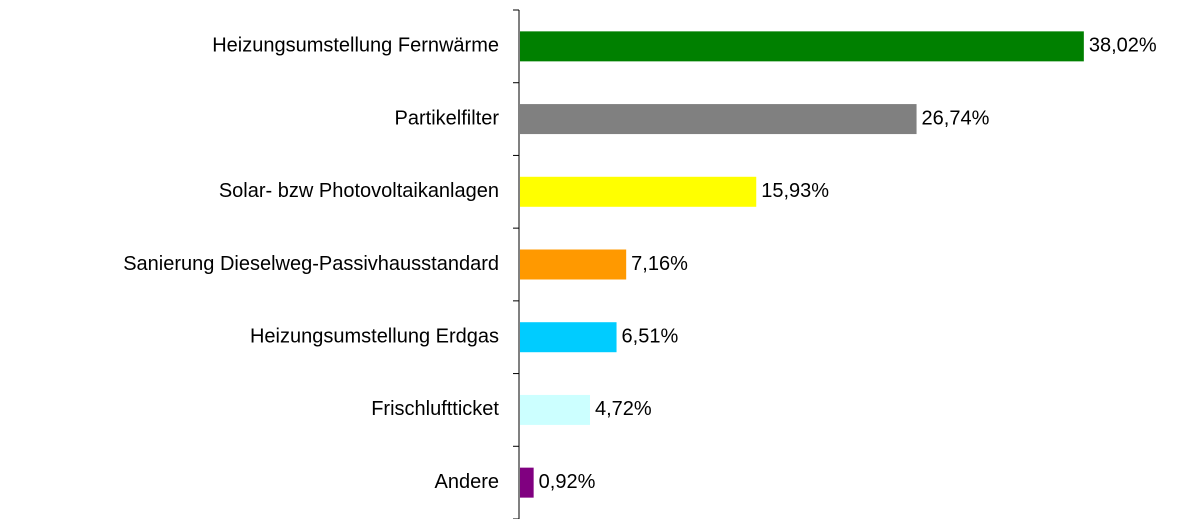 This screenshot has height=519, width=1184. Describe the element at coordinates (359, 191) in the screenshot. I see `y-tick-label: Solar- bzw Photovoltaikanlagen` at that location.